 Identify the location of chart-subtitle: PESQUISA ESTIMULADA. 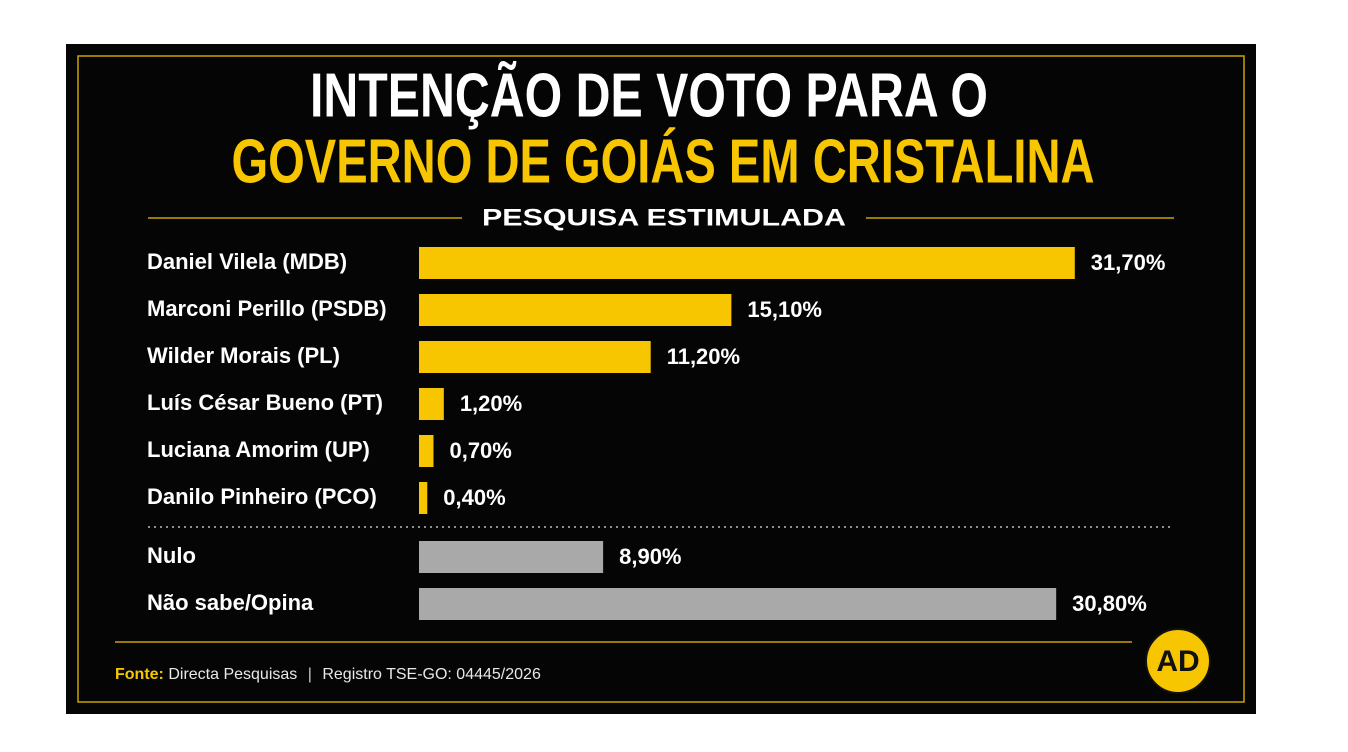
(664, 217).